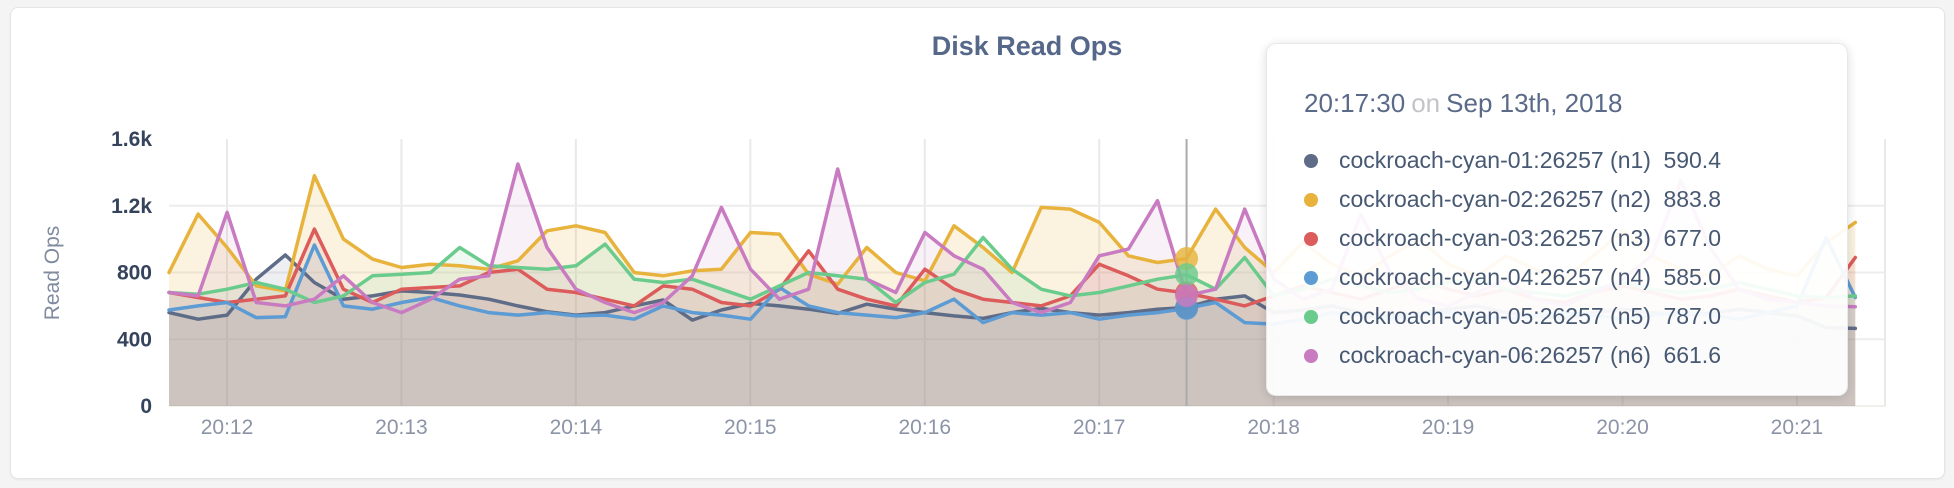 The image size is (1954, 488). What do you see at coordinates (131, 139) in the screenshot?
I see `y-tick-label: 1.6k` at bounding box center [131, 139].